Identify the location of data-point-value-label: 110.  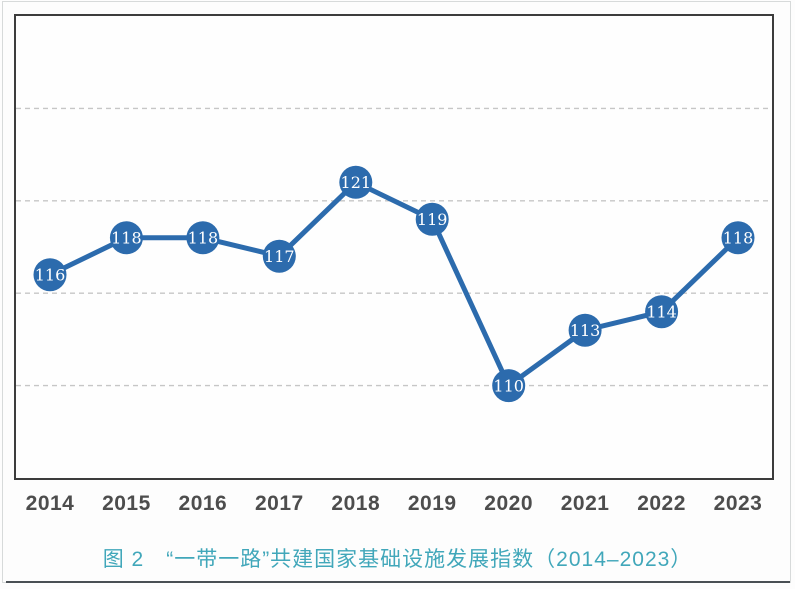
(508, 385).